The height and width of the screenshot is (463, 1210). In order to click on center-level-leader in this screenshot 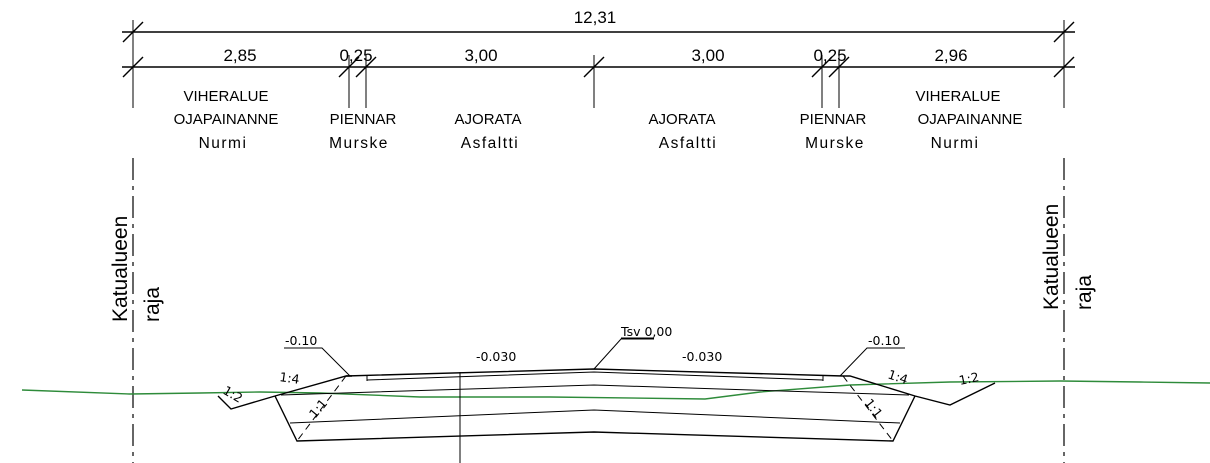, I will do `click(623, 354)`.